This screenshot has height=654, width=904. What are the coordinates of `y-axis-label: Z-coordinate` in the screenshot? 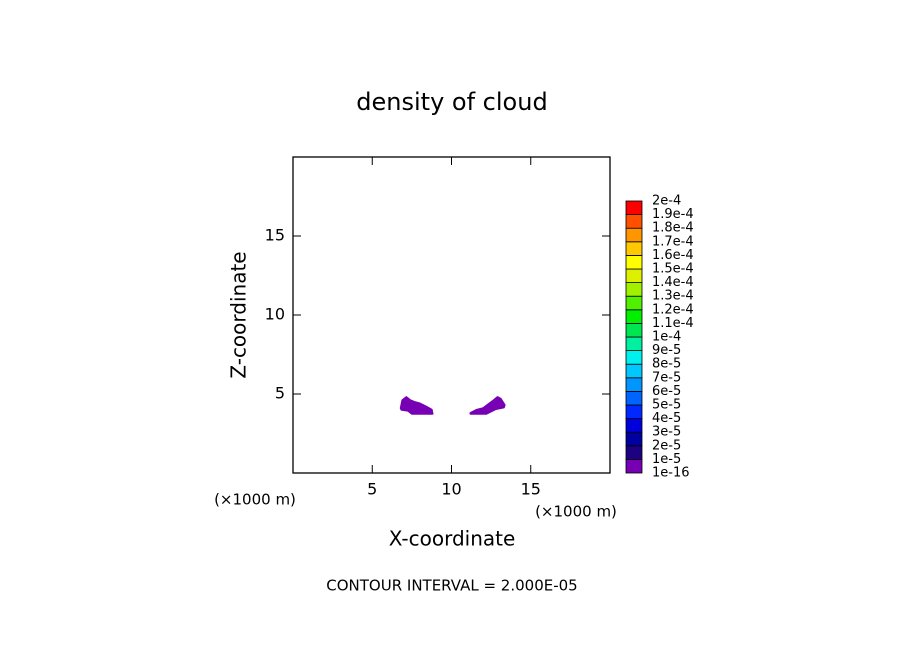 It's located at (239, 314).